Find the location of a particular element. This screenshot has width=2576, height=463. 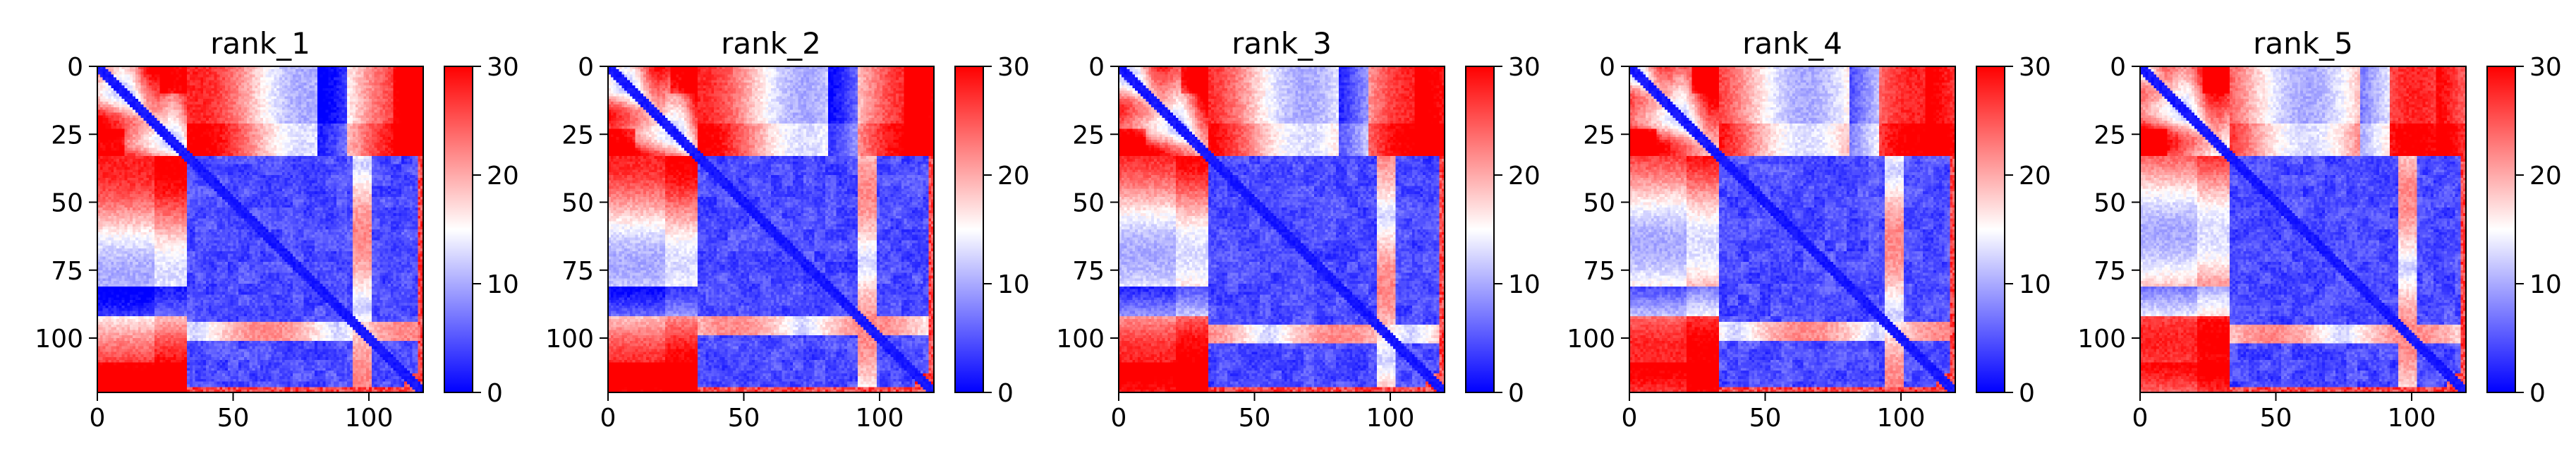

panel-title: rank_5 is located at coordinates (2303, 43).